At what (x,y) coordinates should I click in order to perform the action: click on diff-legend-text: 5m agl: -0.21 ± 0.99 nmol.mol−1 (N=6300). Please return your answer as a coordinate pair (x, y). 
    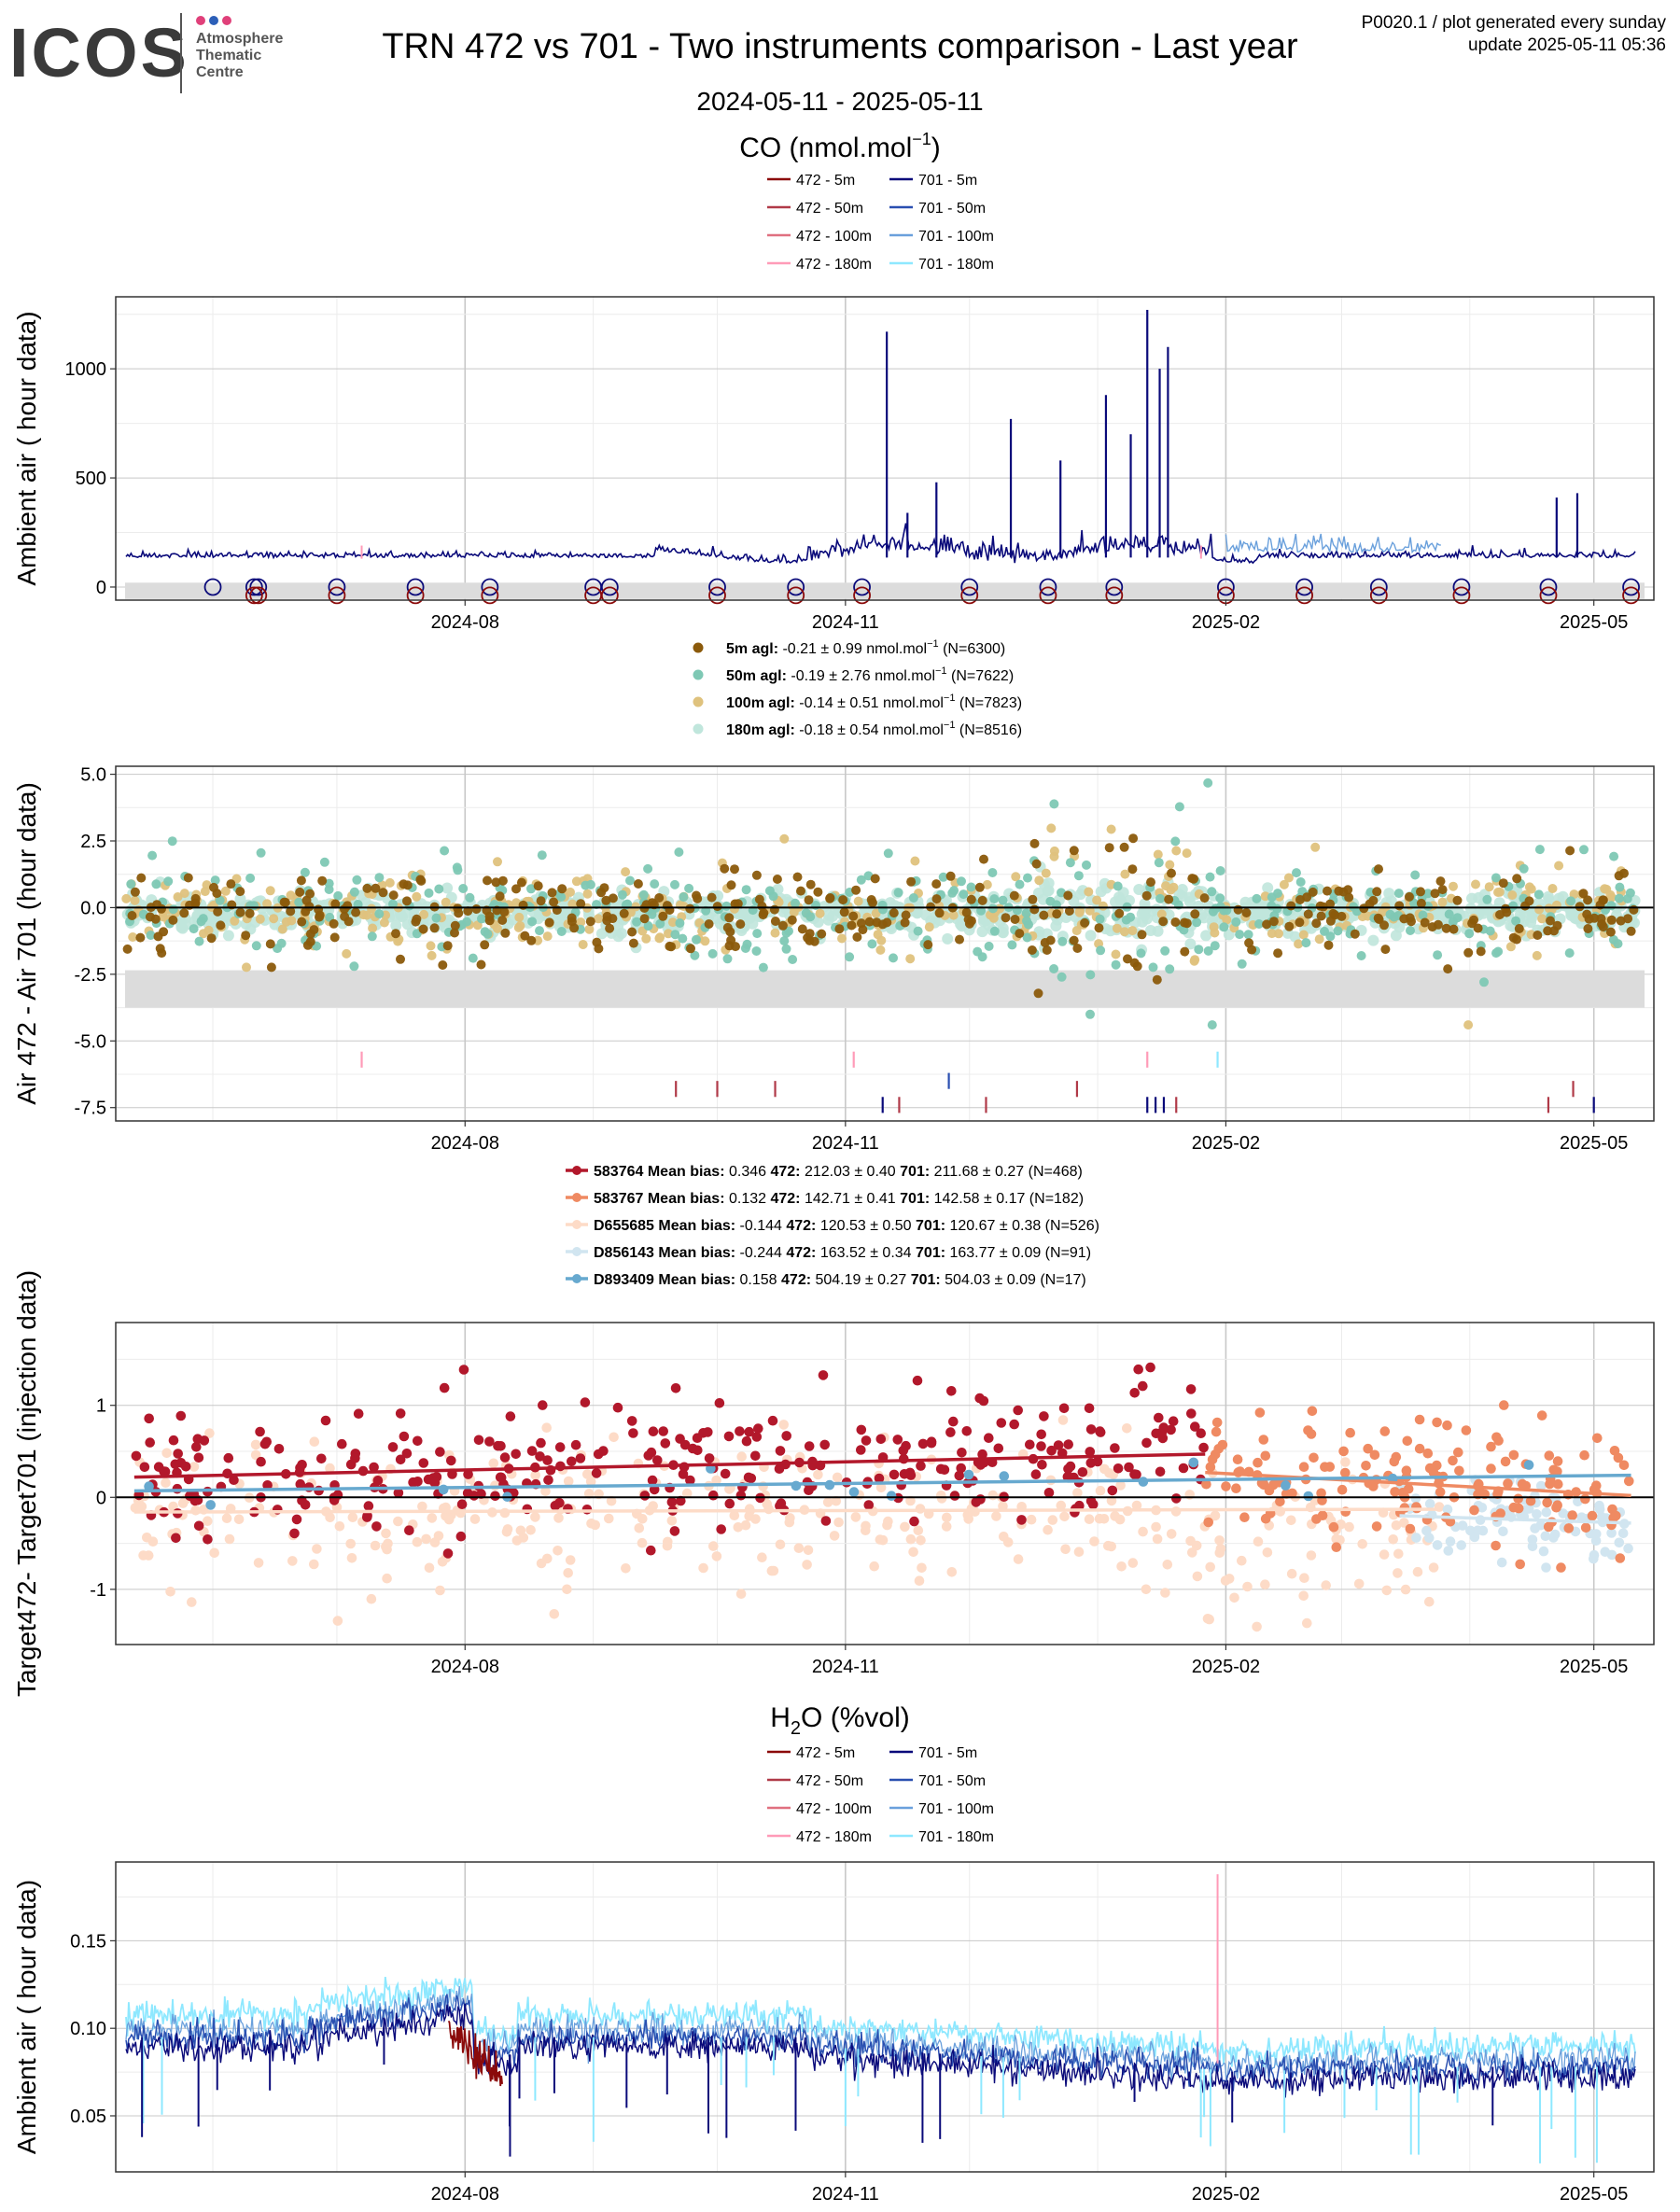
    Looking at the image, I should click on (865, 647).